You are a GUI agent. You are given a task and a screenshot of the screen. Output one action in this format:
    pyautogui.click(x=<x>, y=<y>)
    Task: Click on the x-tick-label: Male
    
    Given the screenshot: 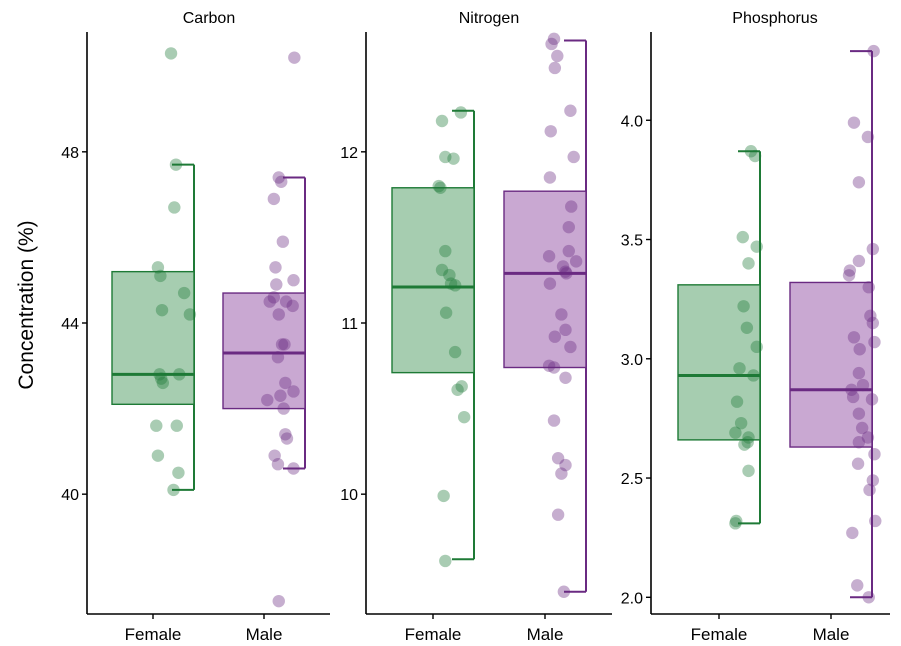 What is the action you would take?
    pyautogui.click(x=264, y=634)
    